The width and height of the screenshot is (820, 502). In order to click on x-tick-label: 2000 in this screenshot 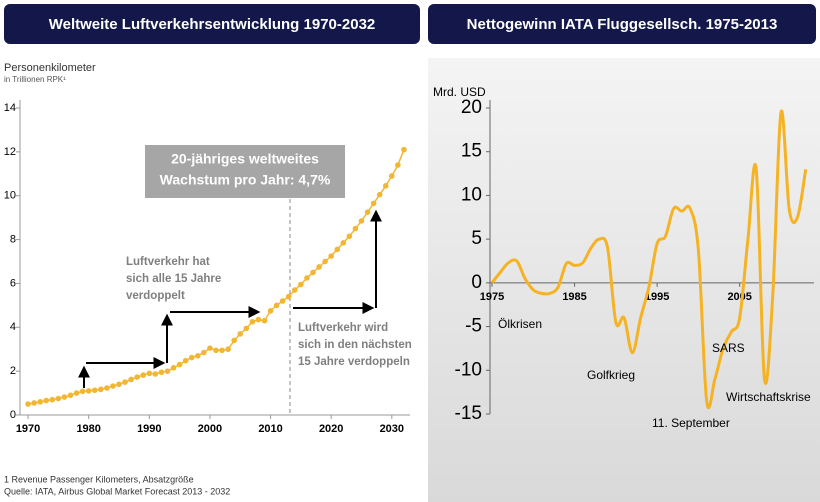, I will do `click(210, 429)`.